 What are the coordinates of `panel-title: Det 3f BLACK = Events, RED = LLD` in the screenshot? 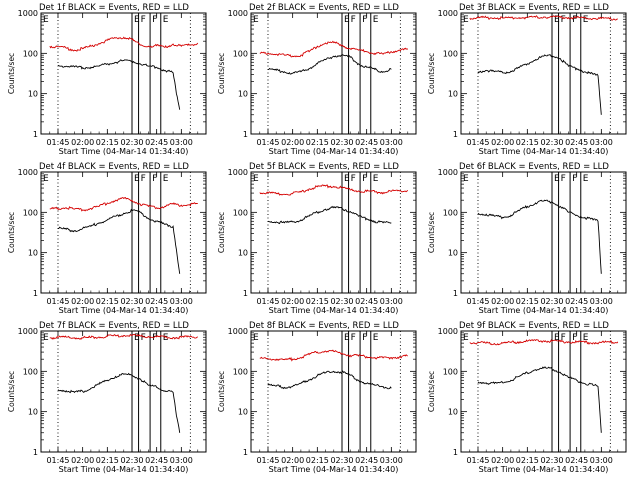 It's located at (534, 8).